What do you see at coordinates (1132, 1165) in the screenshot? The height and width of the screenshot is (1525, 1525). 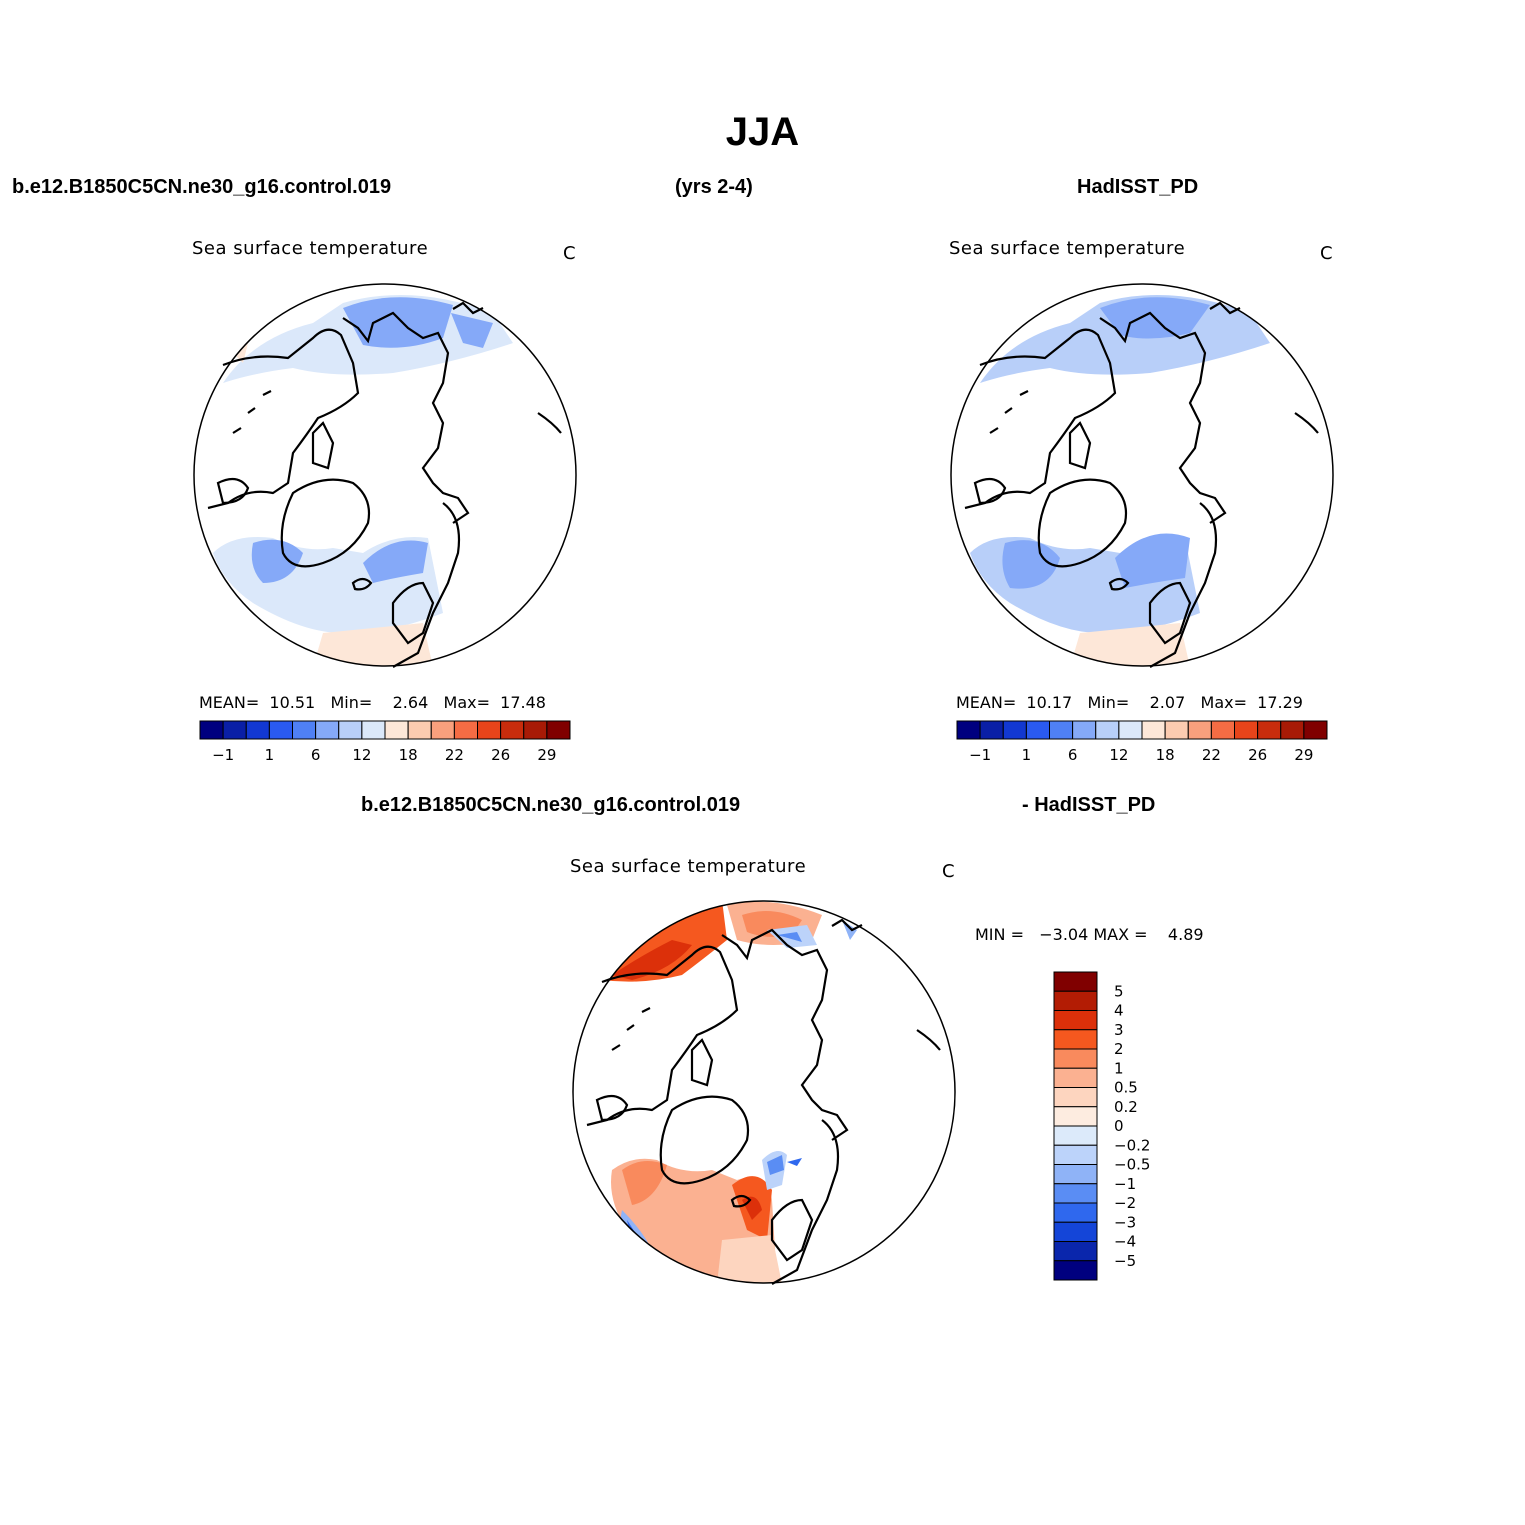 I see `panel3-colorbar-tick-label: −0.5` at bounding box center [1132, 1165].